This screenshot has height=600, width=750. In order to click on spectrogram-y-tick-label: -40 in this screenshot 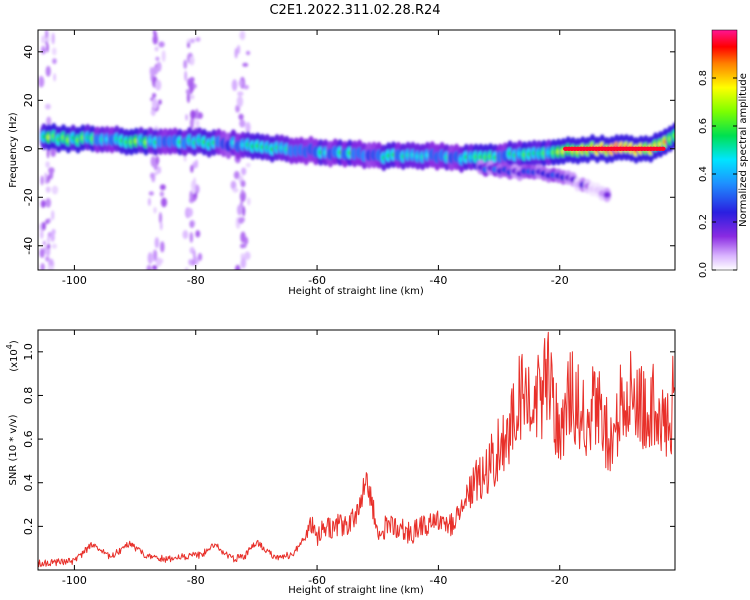, I will do `click(28, 246)`.